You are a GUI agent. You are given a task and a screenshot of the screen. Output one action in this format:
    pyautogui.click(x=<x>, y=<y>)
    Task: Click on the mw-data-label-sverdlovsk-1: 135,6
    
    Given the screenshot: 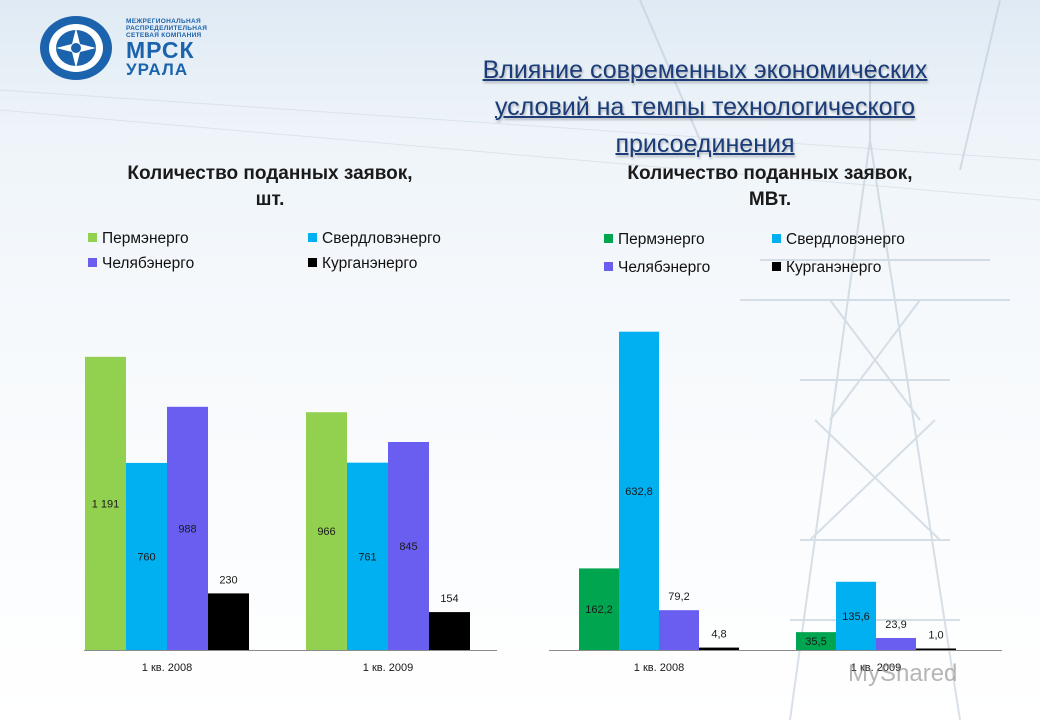 What is the action you would take?
    pyautogui.click(x=856, y=617)
    